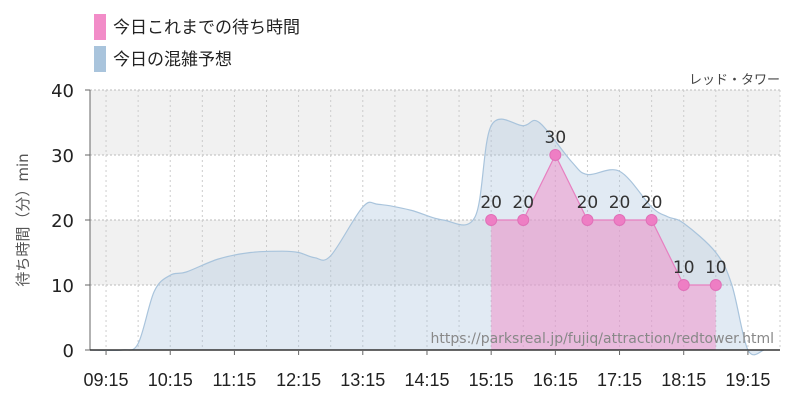 The height and width of the screenshot is (400, 800). What do you see at coordinates (172, 60) in the screenshot?
I see `legend-label-forecast: 今日の混雑予想` at bounding box center [172, 60].